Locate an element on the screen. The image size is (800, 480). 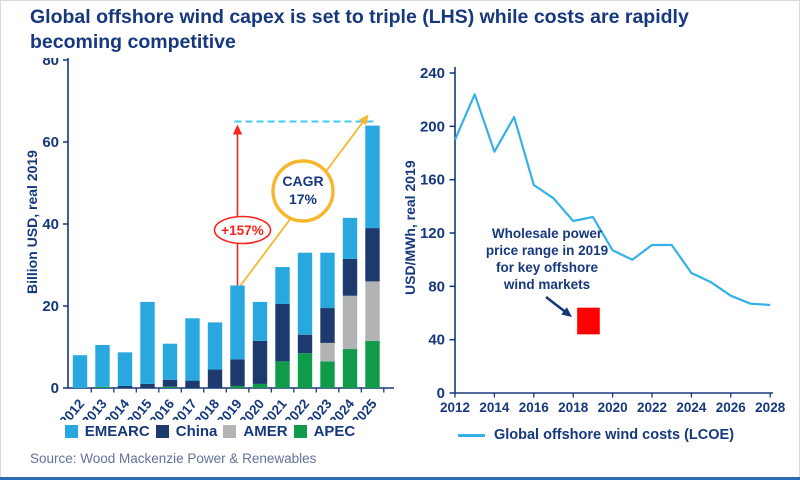
legend-label: AMER is located at coordinates (265, 431).